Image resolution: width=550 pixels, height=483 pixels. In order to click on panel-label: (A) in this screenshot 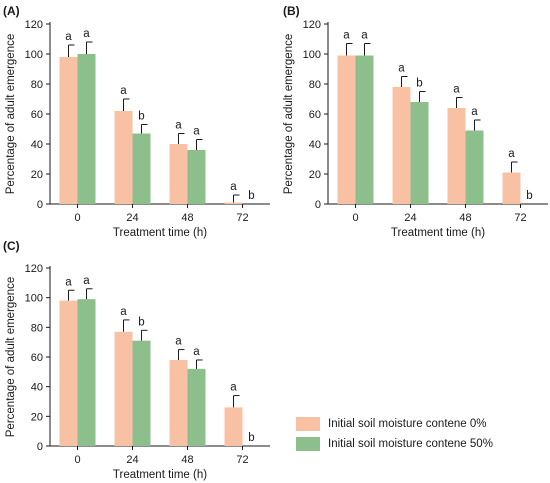, I will do `click(11, 11)`.